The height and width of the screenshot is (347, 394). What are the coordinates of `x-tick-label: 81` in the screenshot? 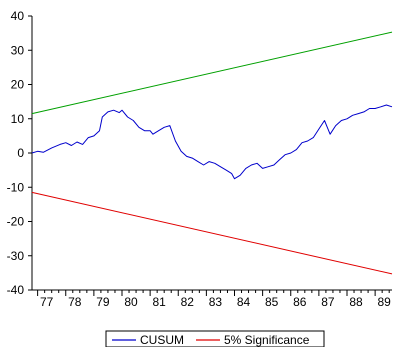 It's located at (159, 302).